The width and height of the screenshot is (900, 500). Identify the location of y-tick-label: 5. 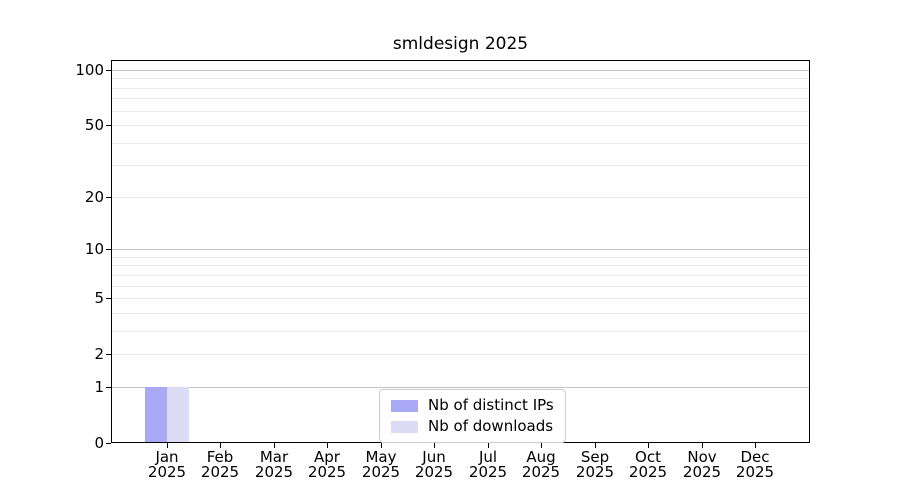
(99, 298).